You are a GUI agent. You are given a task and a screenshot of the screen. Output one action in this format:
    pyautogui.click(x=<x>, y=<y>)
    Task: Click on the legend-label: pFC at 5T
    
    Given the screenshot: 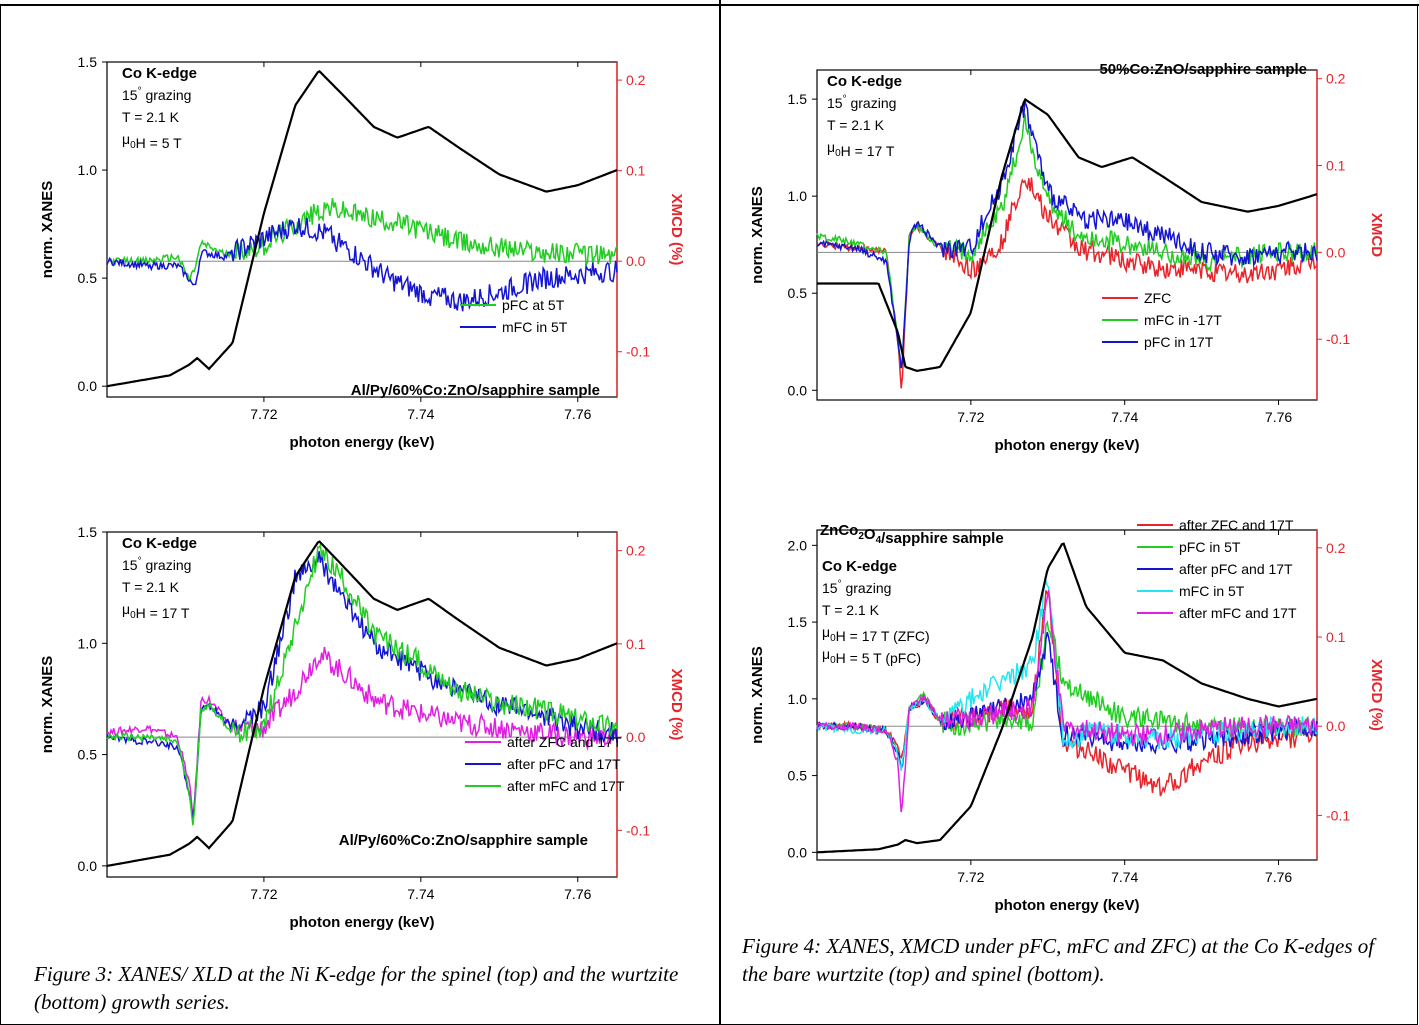 What is the action you would take?
    pyautogui.click(x=533, y=305)
    